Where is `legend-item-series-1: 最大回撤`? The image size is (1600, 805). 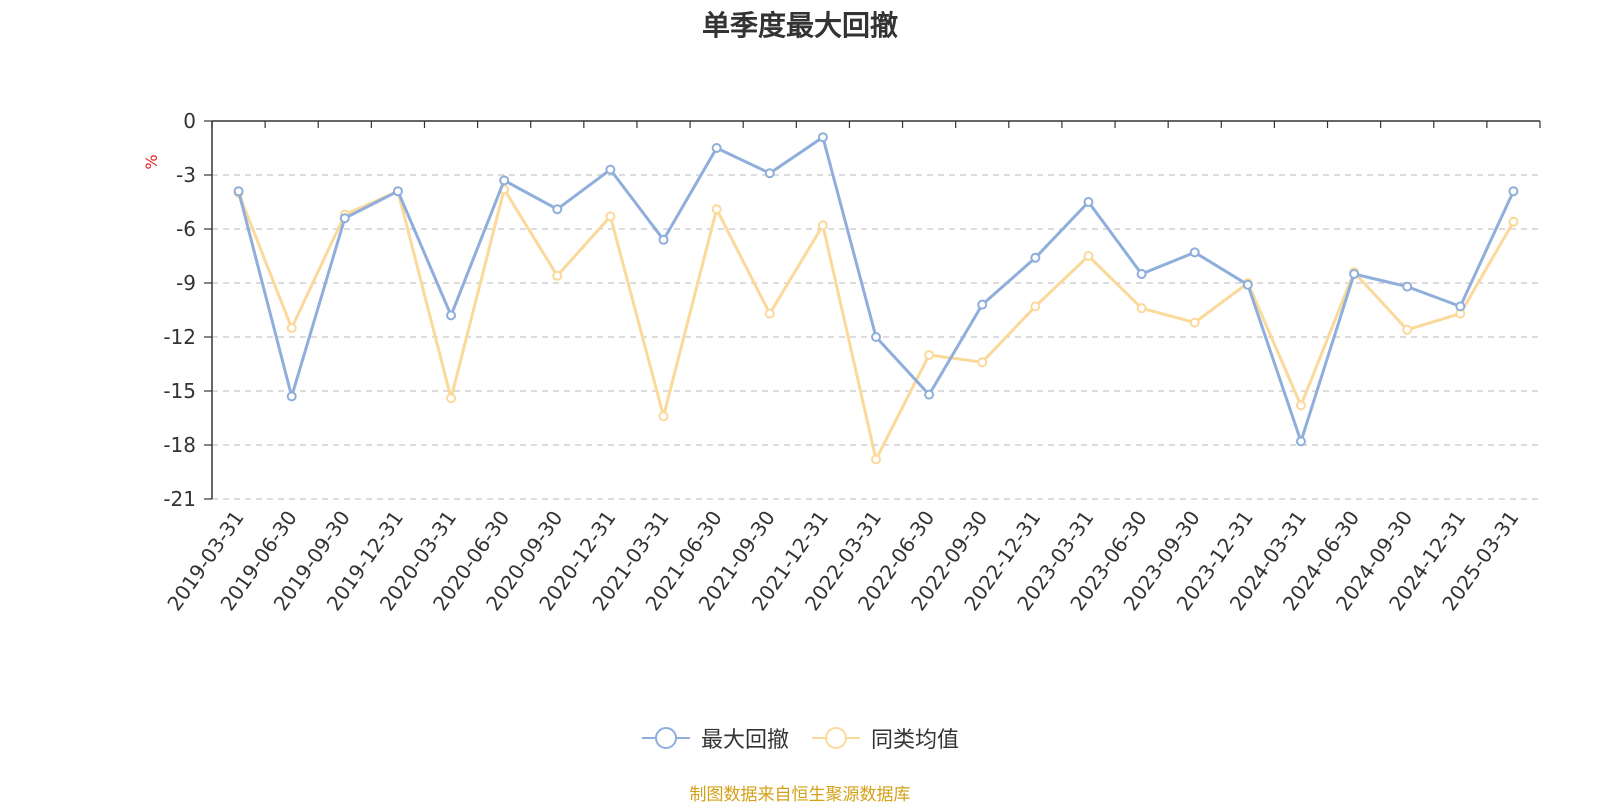
legend-item-series-1: 最大回撤 is located at coordinates (715, 738).